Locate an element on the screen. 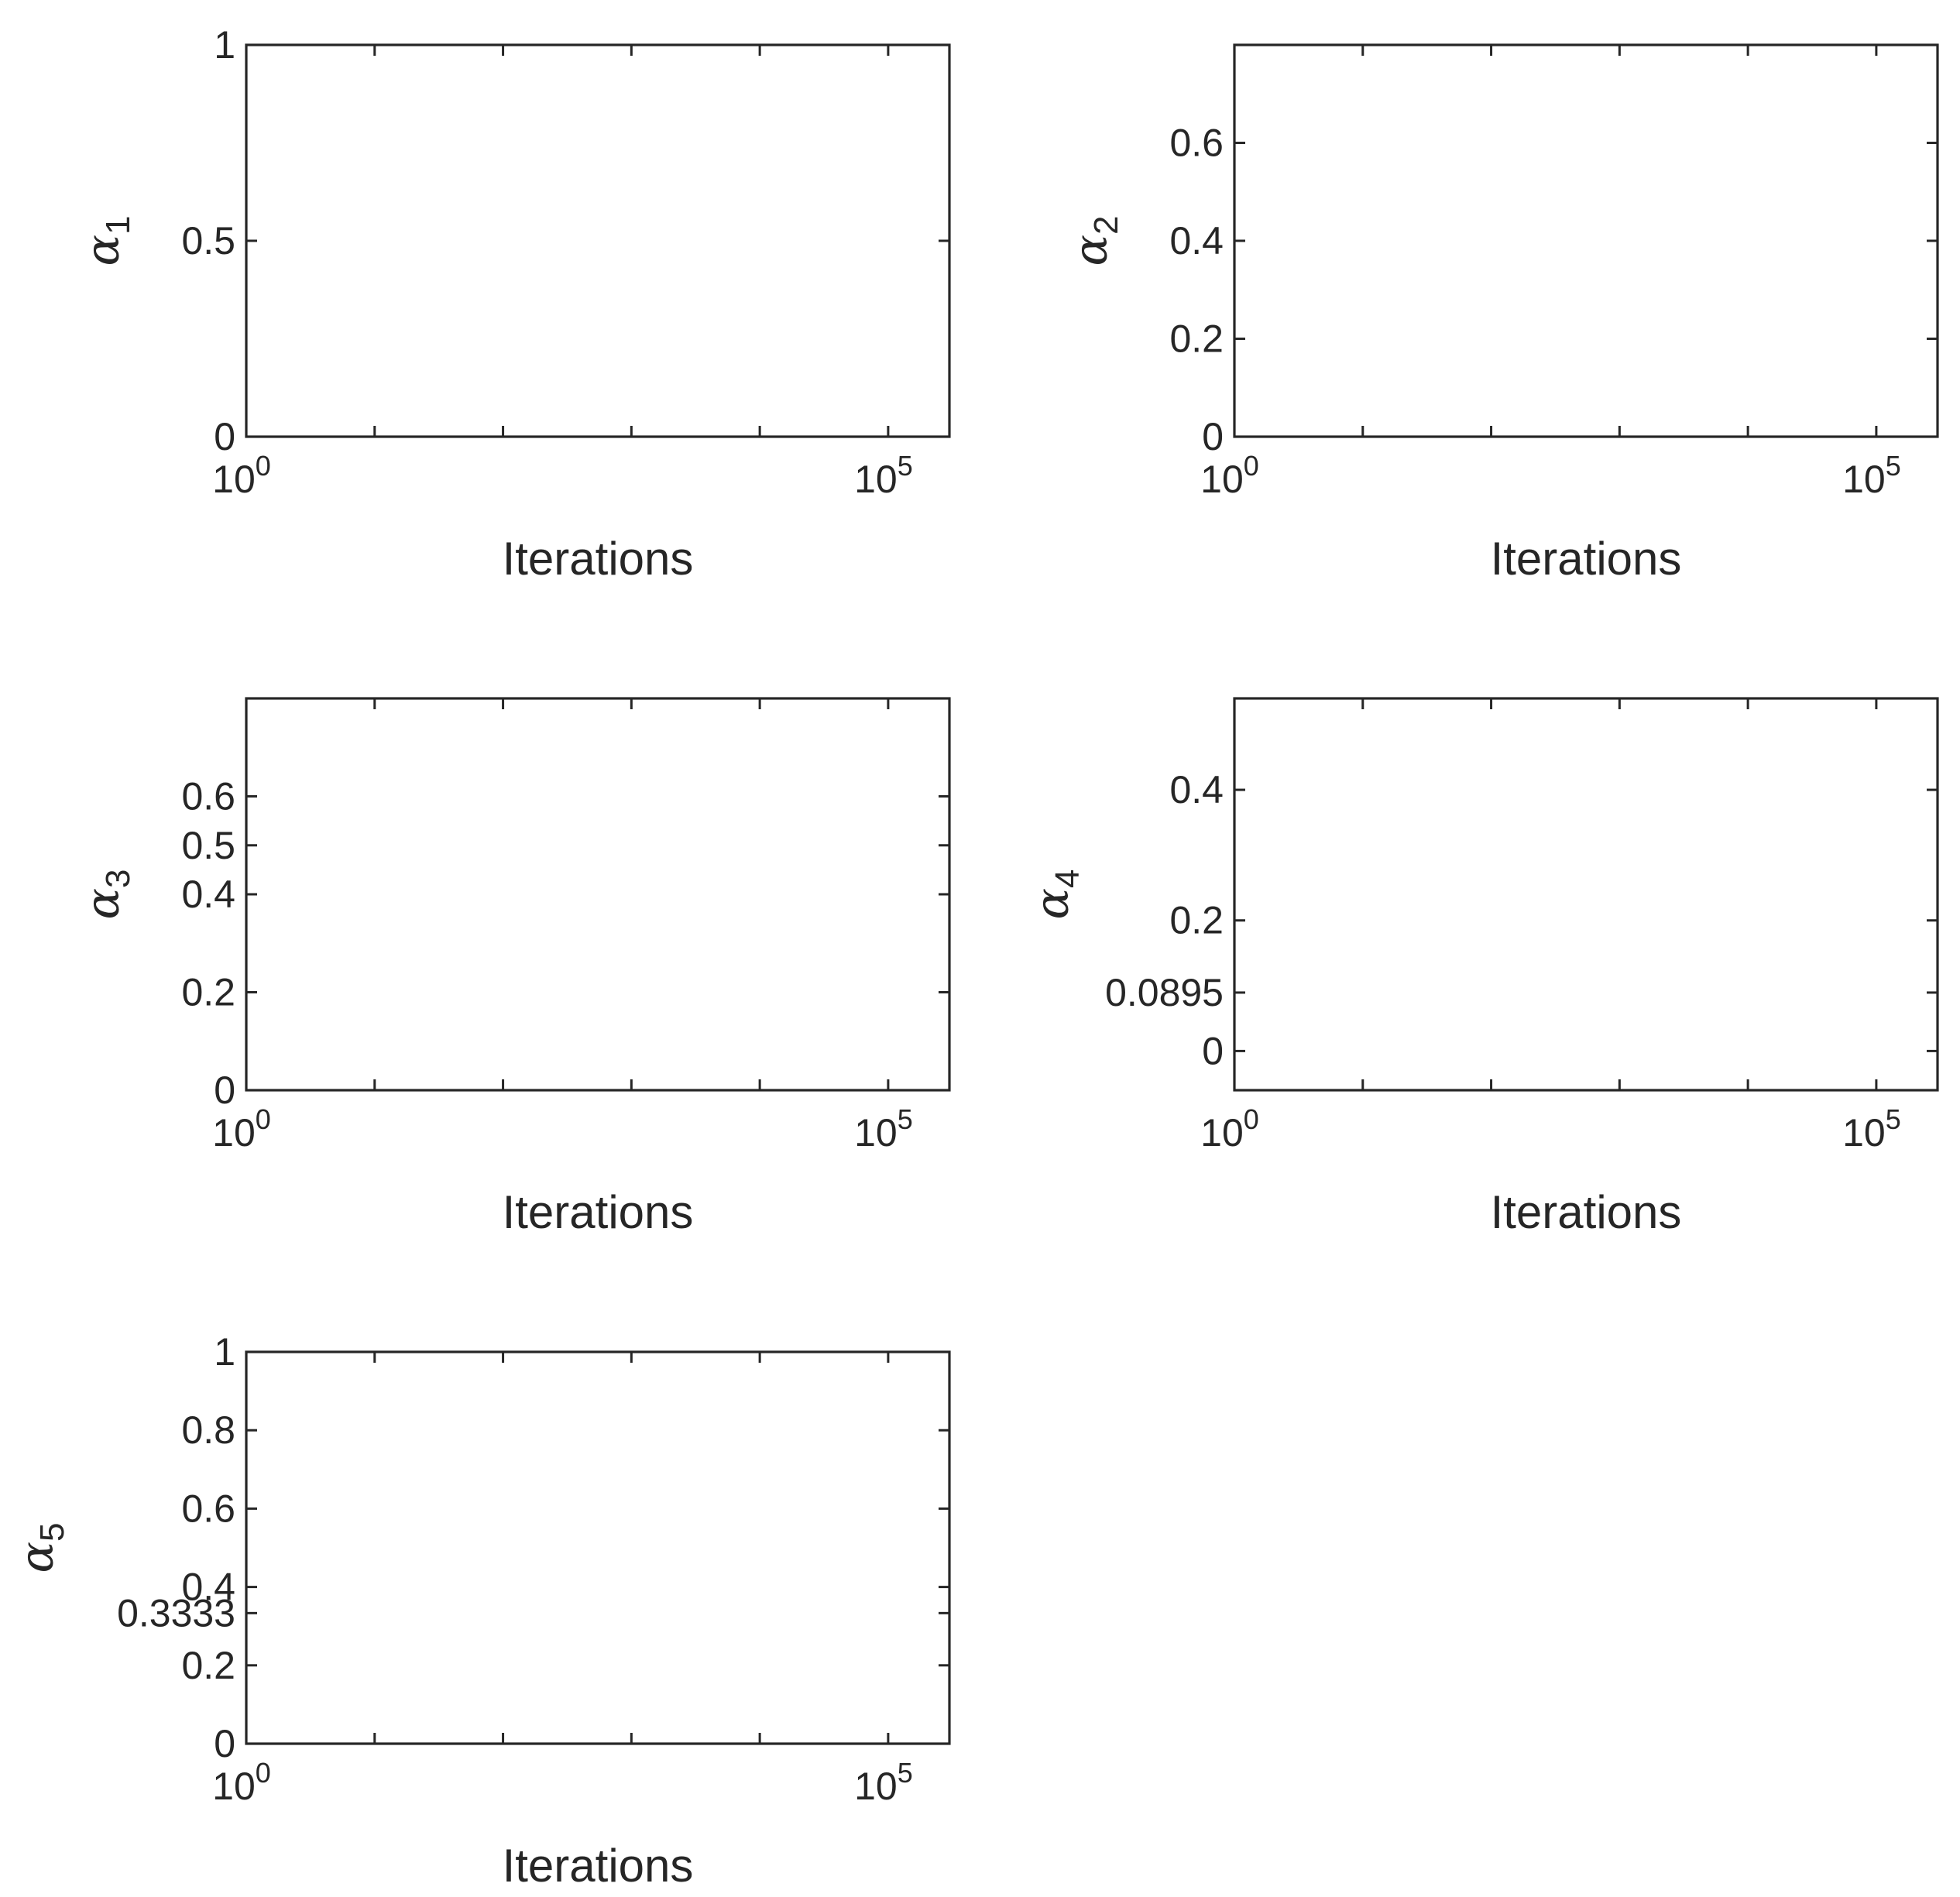 Image resolution: width=1960 pixels, height=1897 pixels. y-tick-label: 0.0895 is located at coordinates (1164, 992).